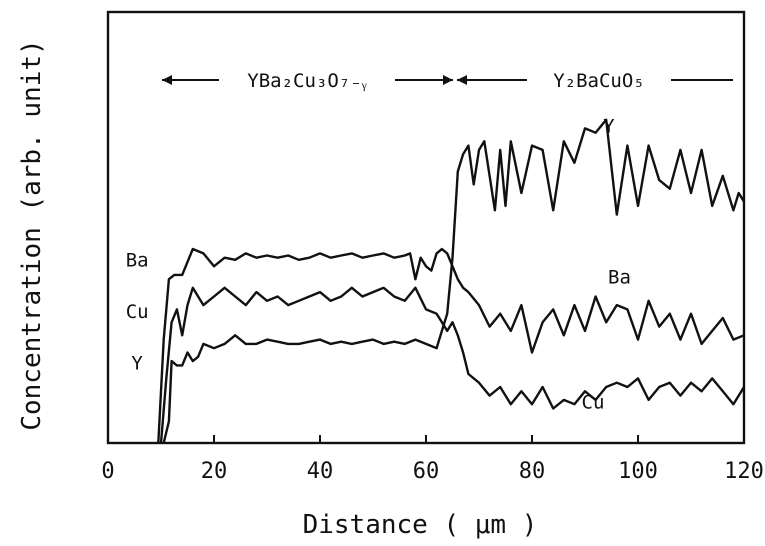  I want to click on x-tick-label: 40, so click(320, 471).